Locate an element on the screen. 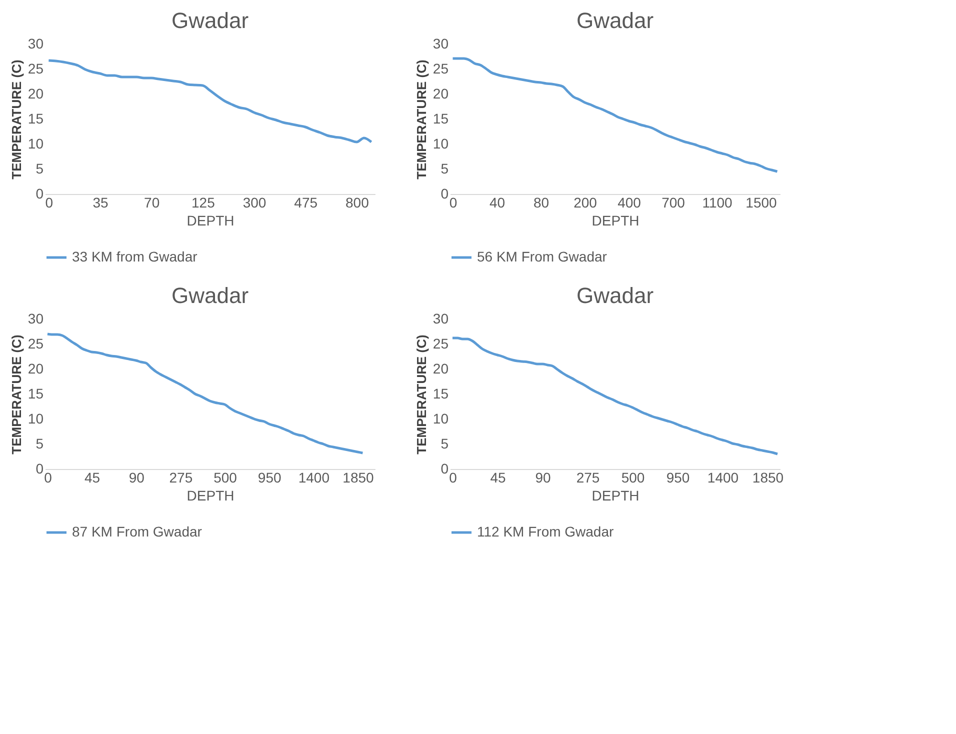 This screenshot has height=734, width=956. x-tick-label: 200 is located at coordinates (586, 202).